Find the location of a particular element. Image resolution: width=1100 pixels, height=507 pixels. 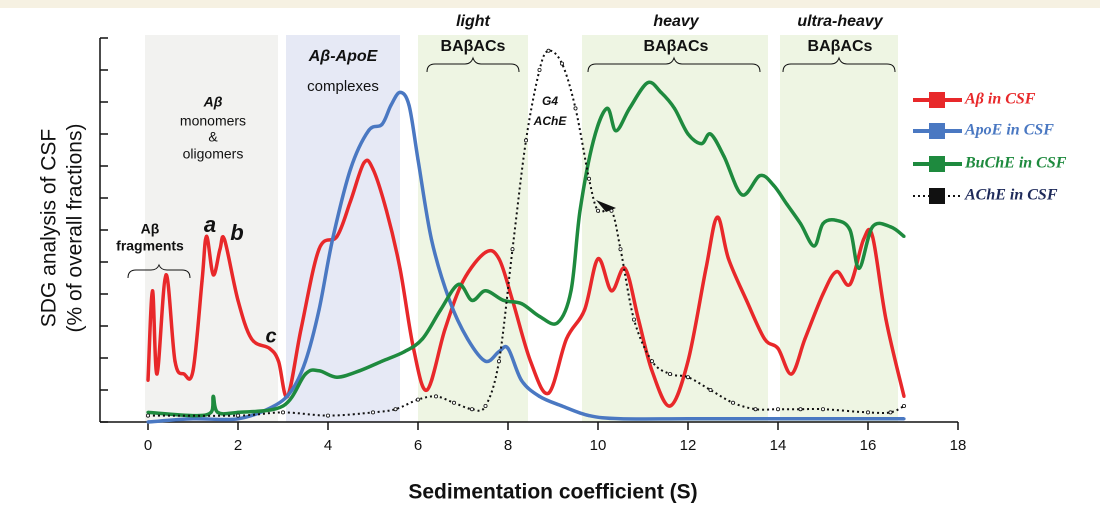

legend-label: BuChE in CSF is located at coordinates (1015, 163).